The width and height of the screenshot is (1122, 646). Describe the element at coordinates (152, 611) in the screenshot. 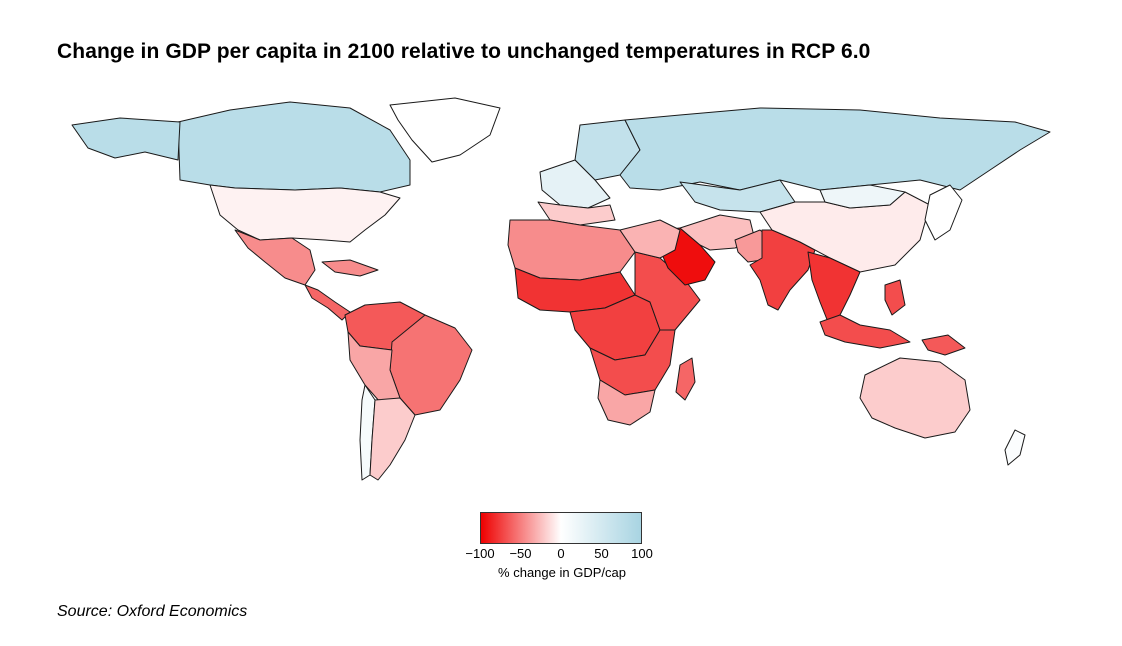

I see `source-note: Source: Oxford Economics` at that location.